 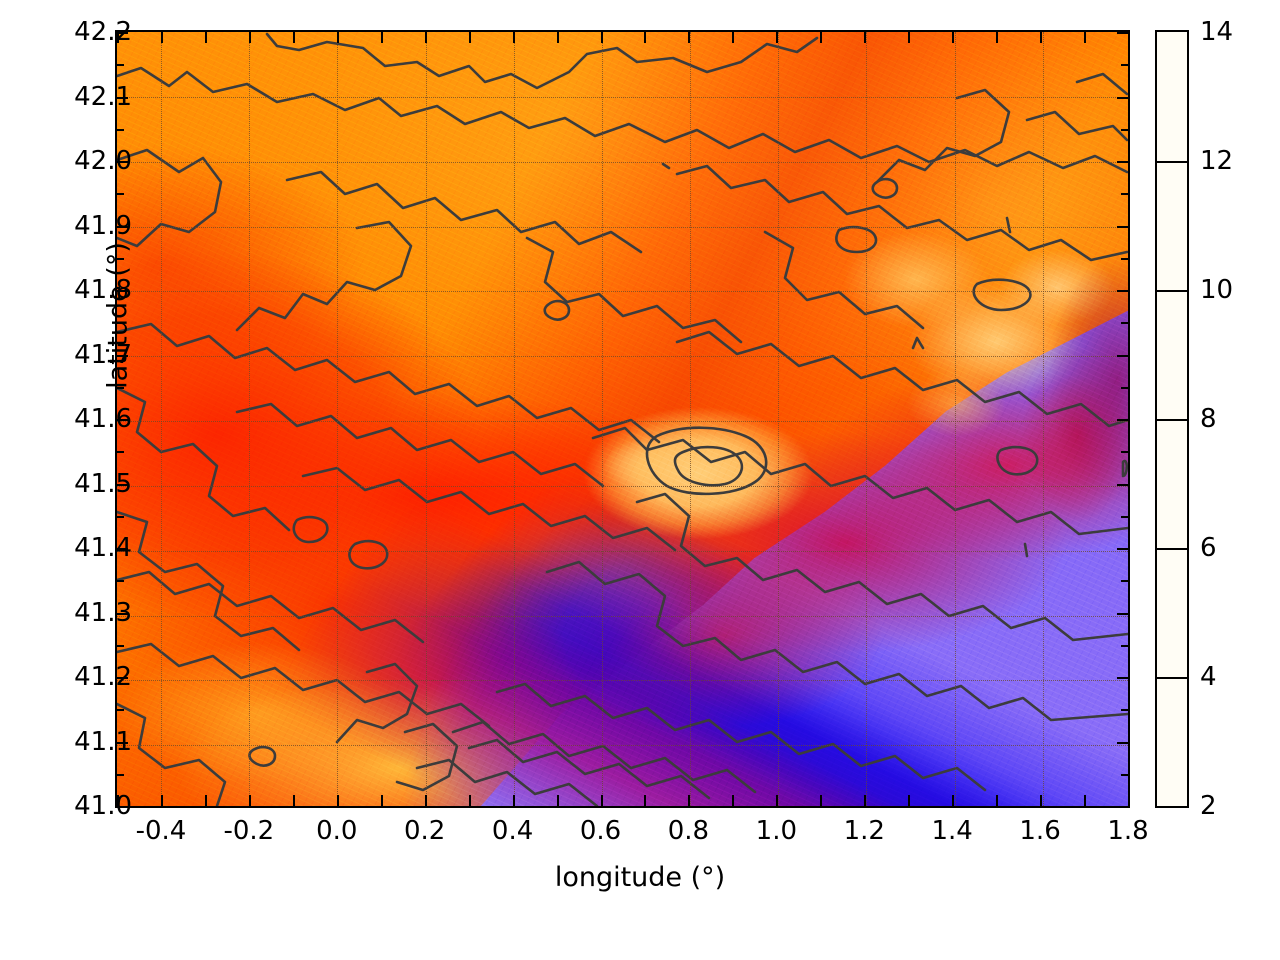 I want to click on x-tick-label: 1.8, so click(x=1128, y=831).